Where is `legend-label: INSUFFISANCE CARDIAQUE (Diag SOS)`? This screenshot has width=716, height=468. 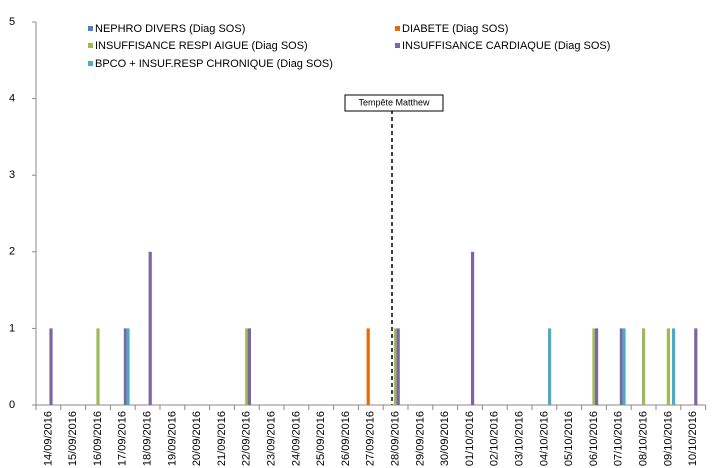 legend-label: INSUFFISANCE CARDIAQUE (Diag SOS) is located at coordinates (506, 46).